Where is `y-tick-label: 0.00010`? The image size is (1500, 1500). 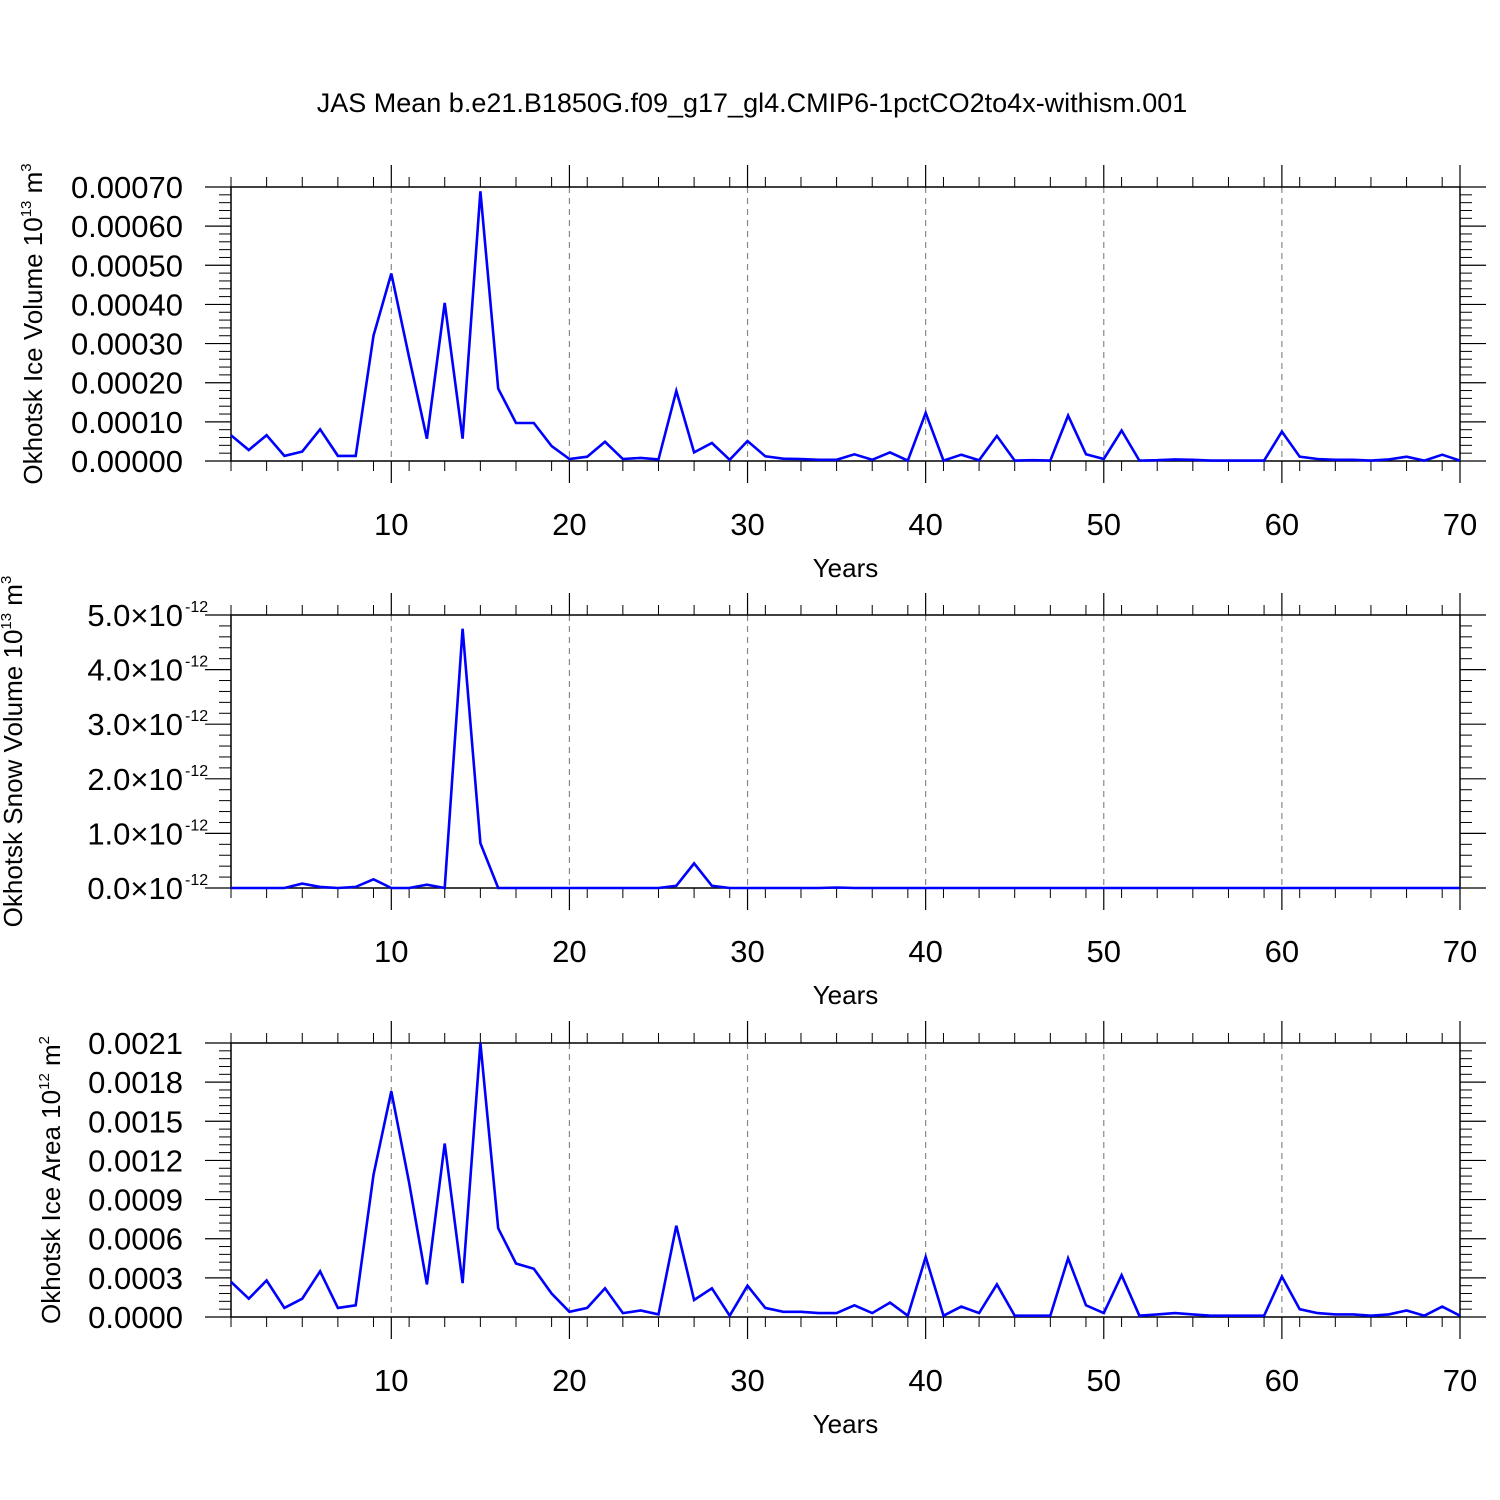
y-tick-label: 0.00010 is located at coordinates (127, 422).